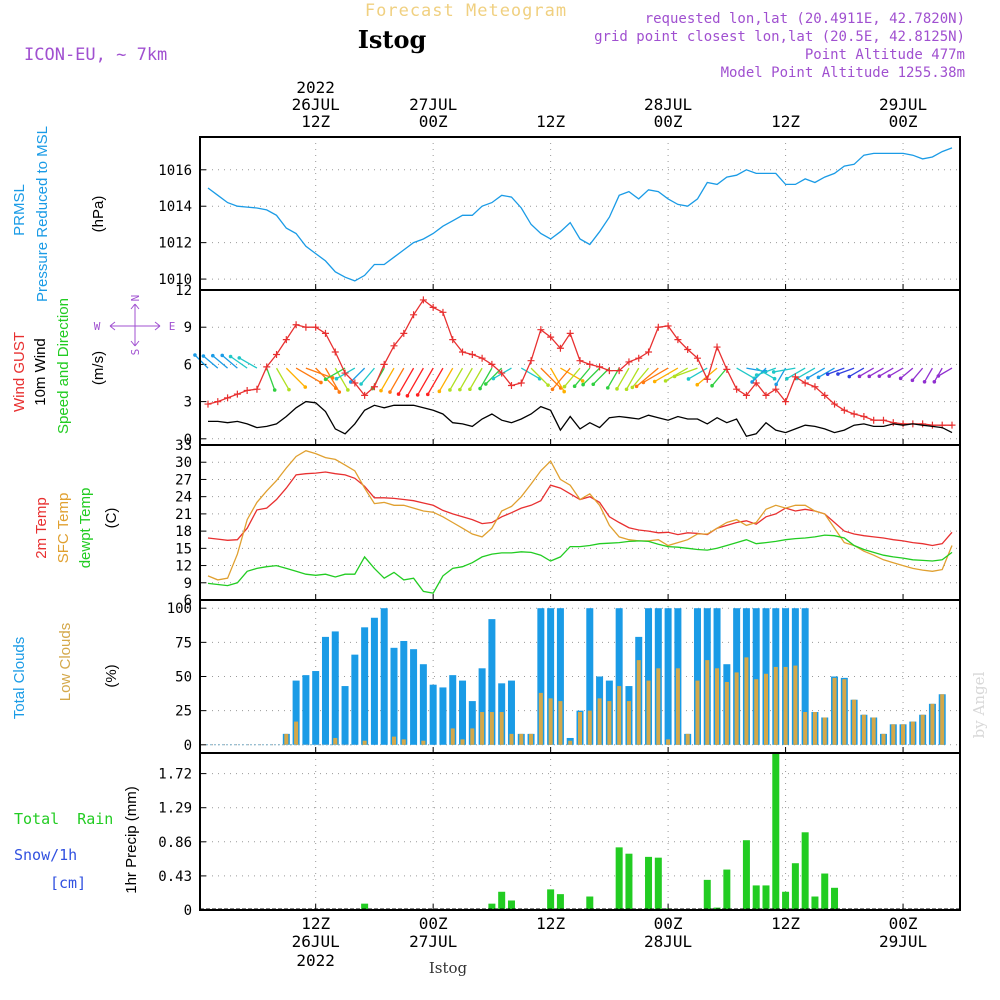  Describe the element at coordinates (979, 704) in the screenshot. I see `watermark: by Angel` at that location.